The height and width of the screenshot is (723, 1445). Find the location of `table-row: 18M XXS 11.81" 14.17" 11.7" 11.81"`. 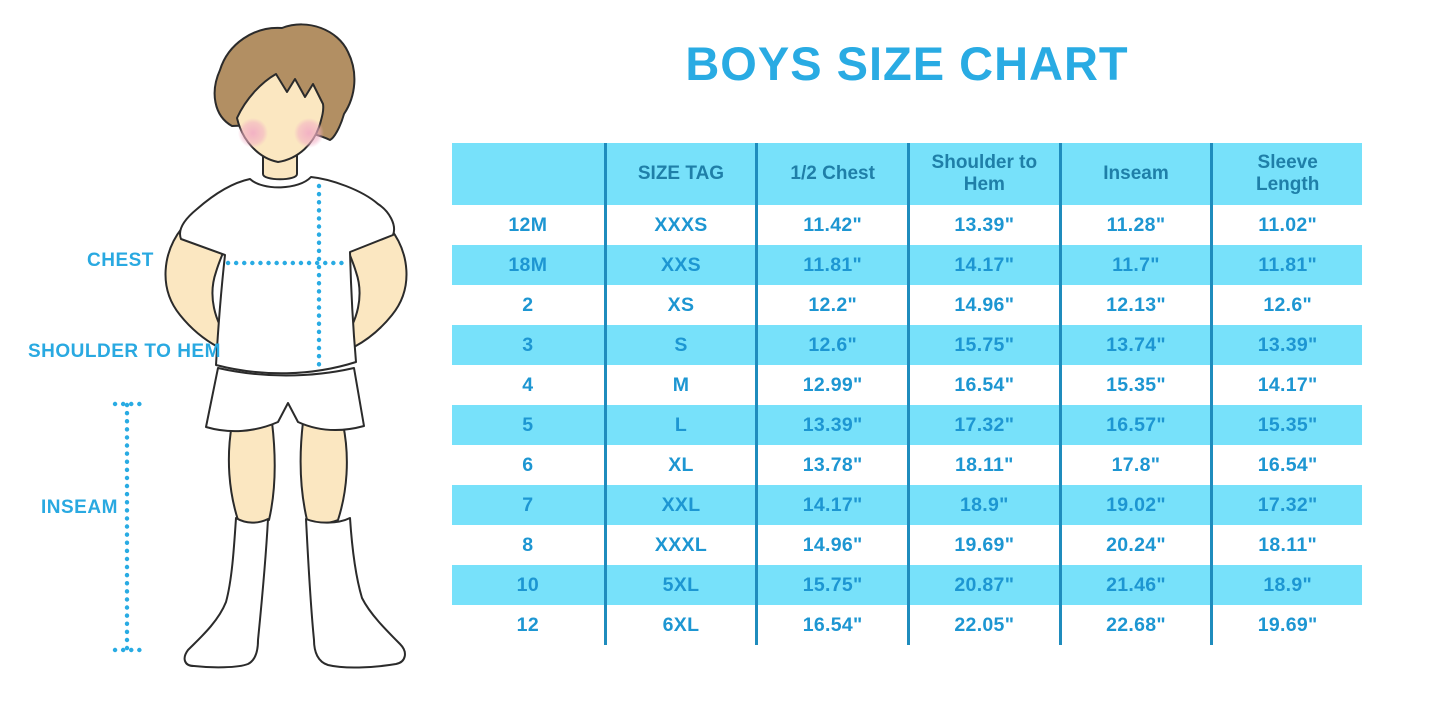

table-row: 18M XXS 11.81" 14.17" 11.7" 11.81" is located at coordinates (907, 265).